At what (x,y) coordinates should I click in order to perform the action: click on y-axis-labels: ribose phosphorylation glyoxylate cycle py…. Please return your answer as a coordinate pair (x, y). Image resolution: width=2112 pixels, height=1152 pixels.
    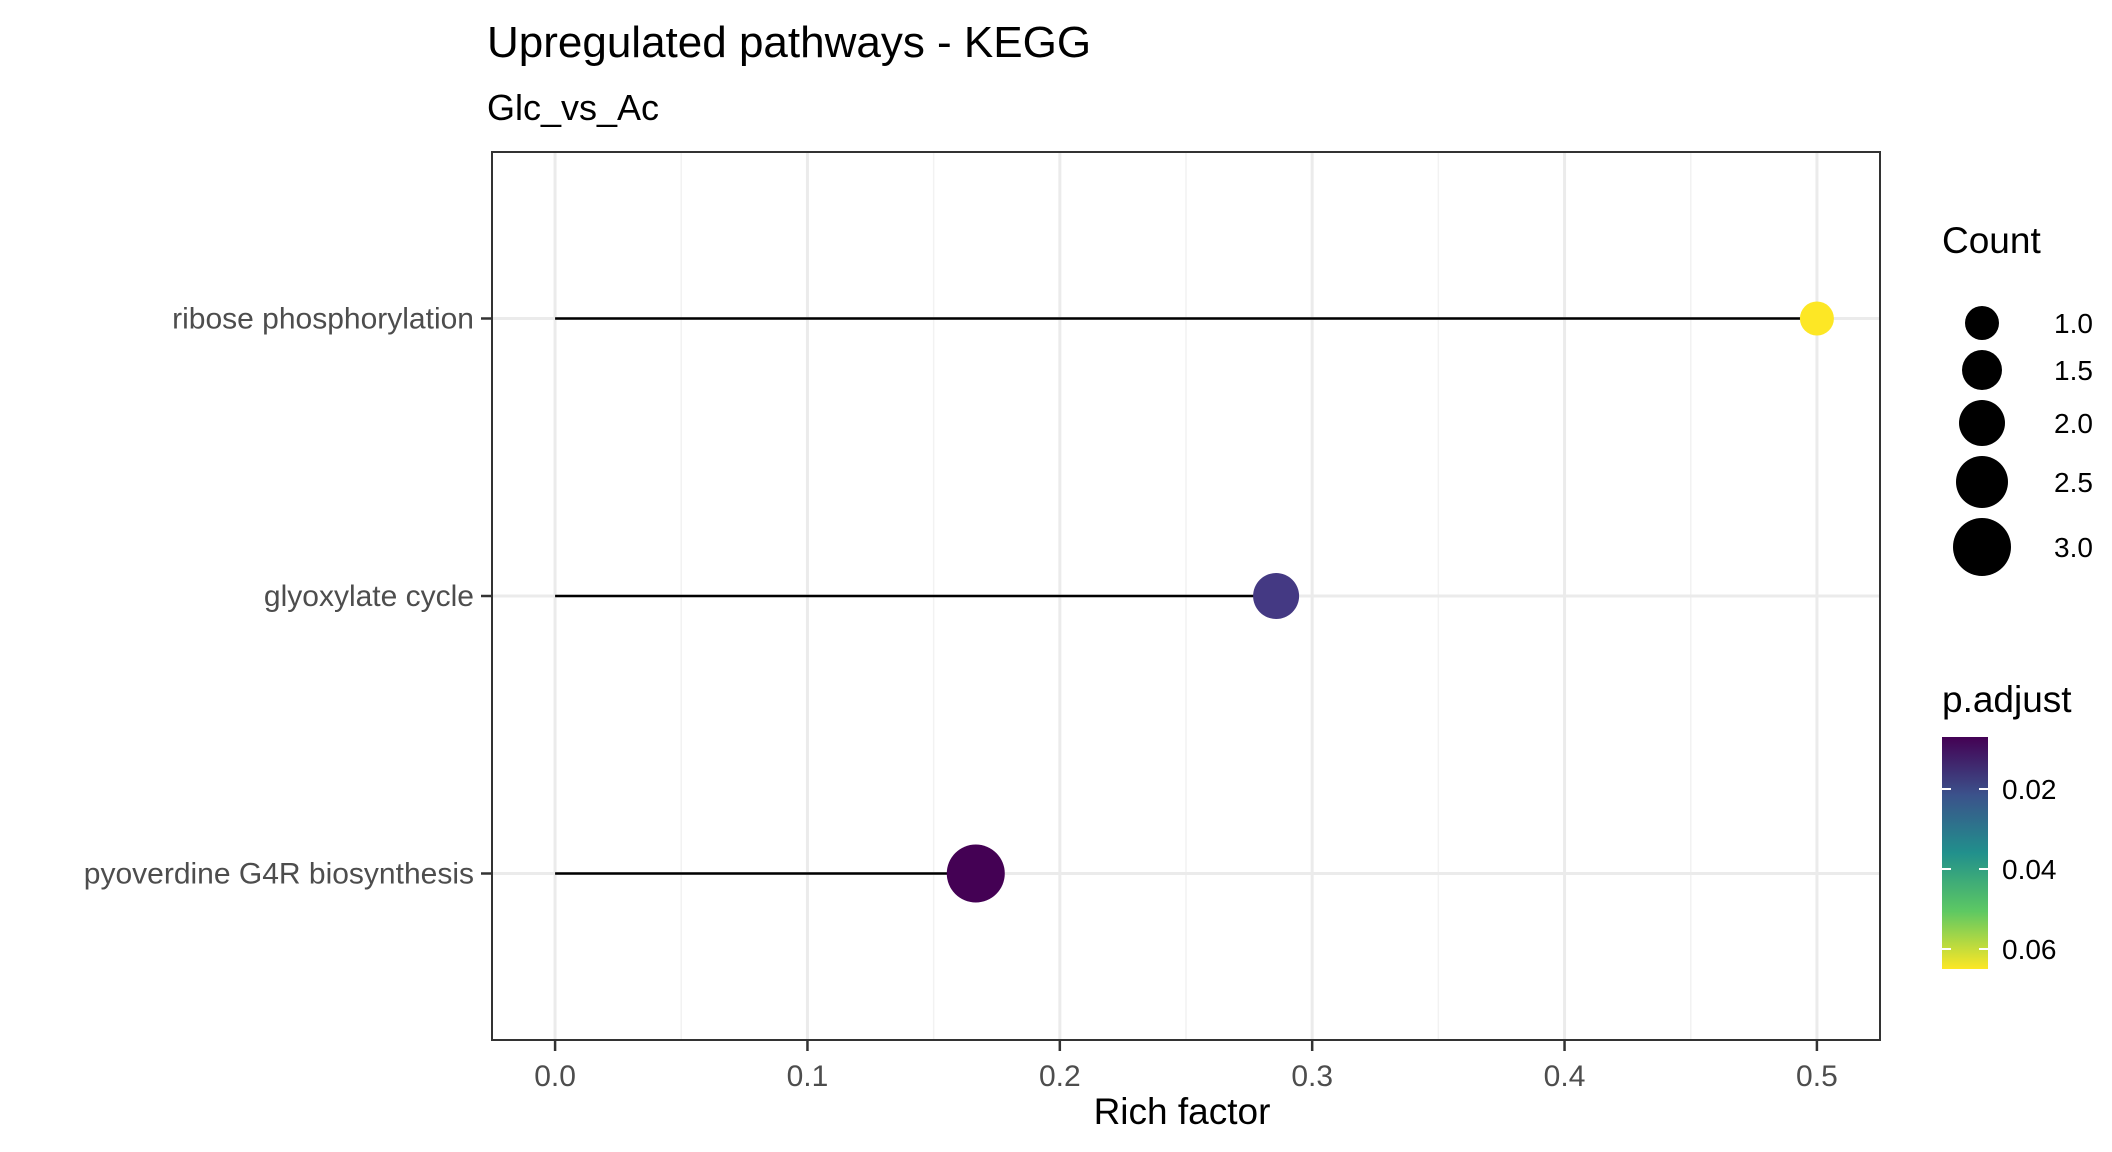
    Looking at the image, I should click on (288, 597).